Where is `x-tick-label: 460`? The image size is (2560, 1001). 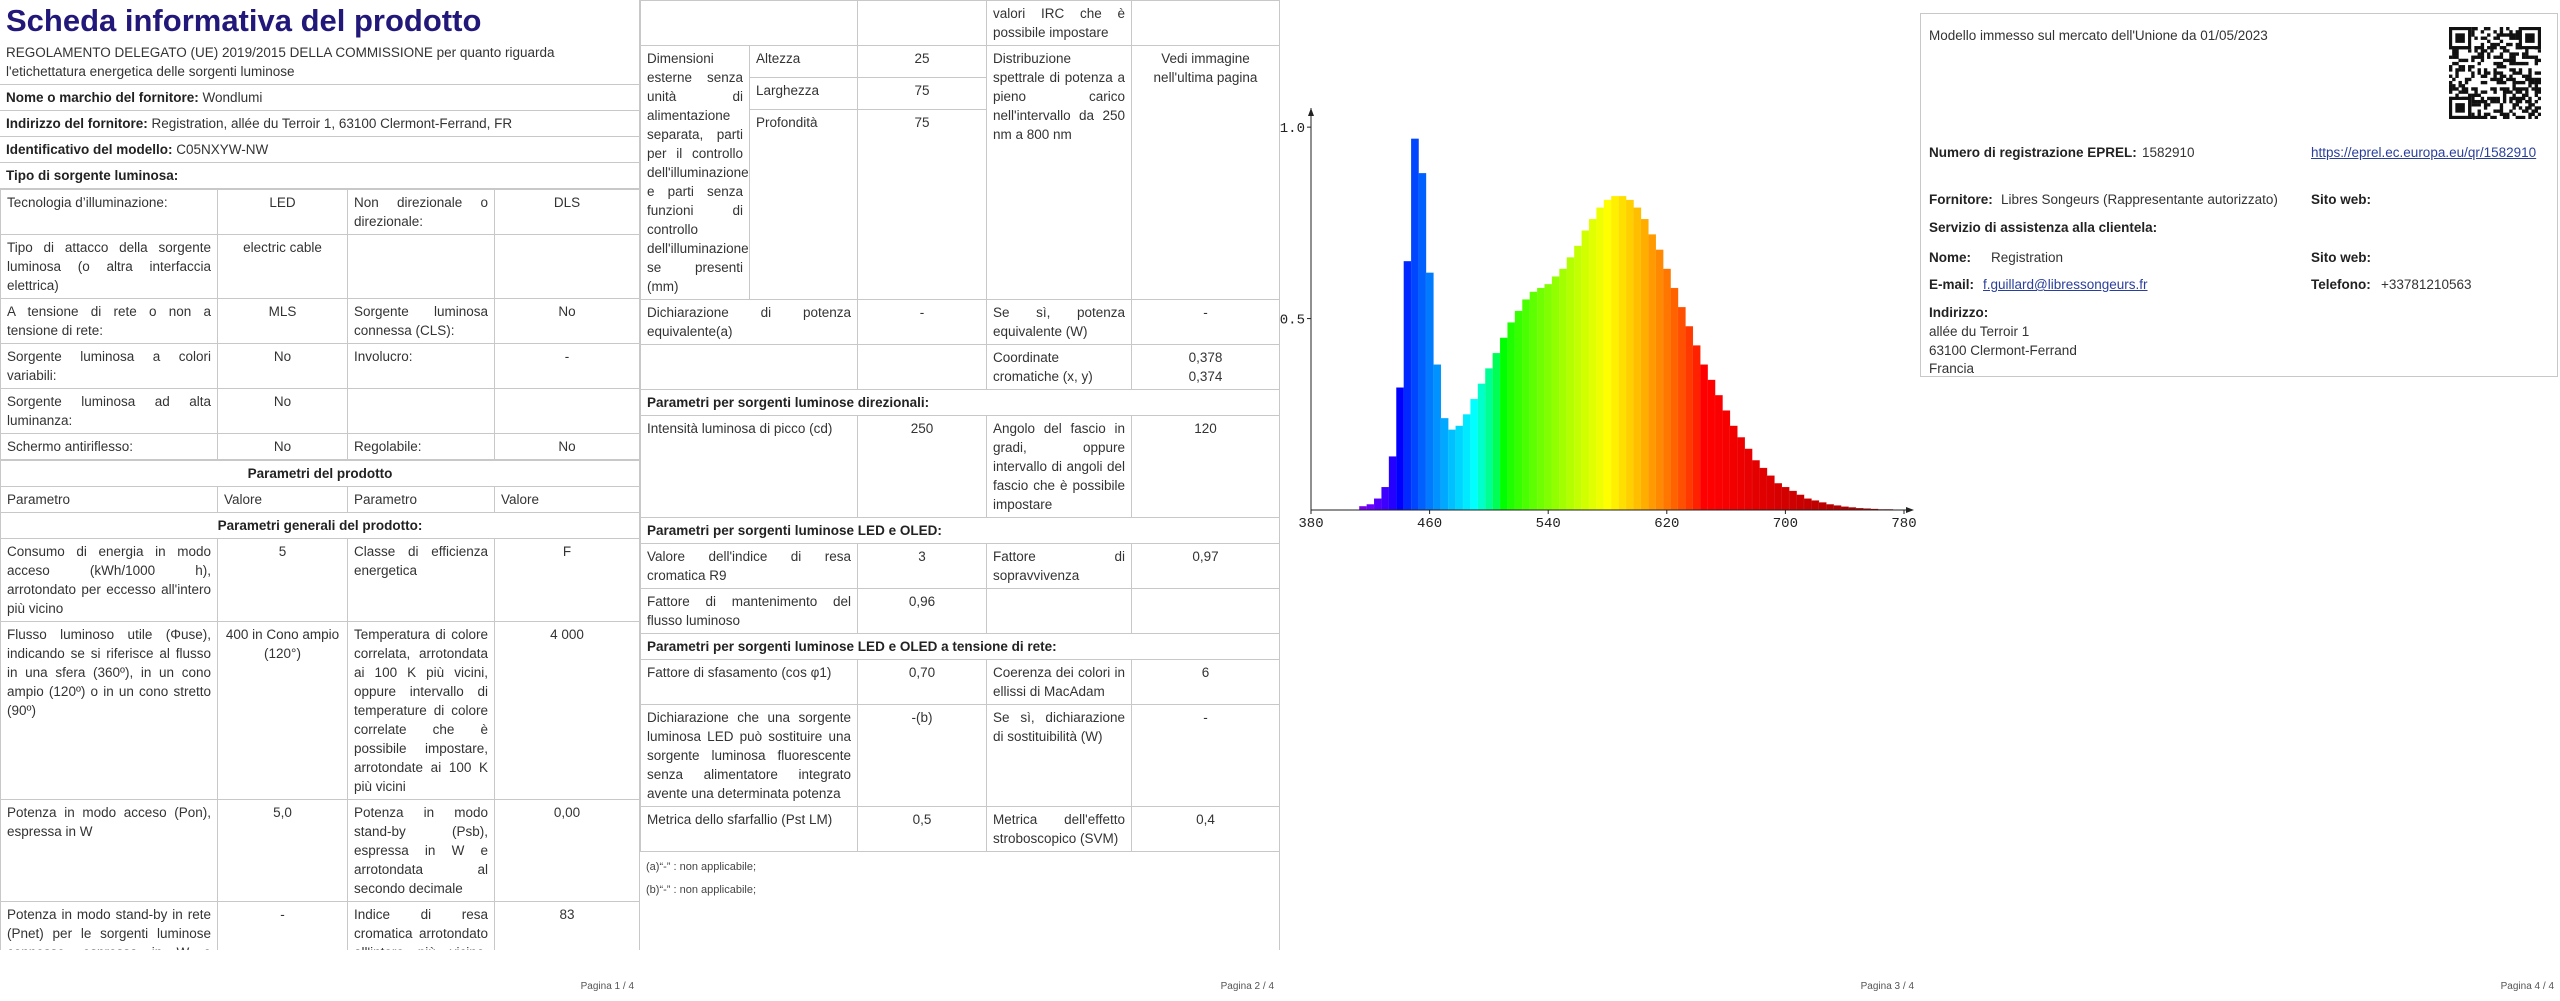 x-tick-label: 460 is located at coordinates (1429, 524).